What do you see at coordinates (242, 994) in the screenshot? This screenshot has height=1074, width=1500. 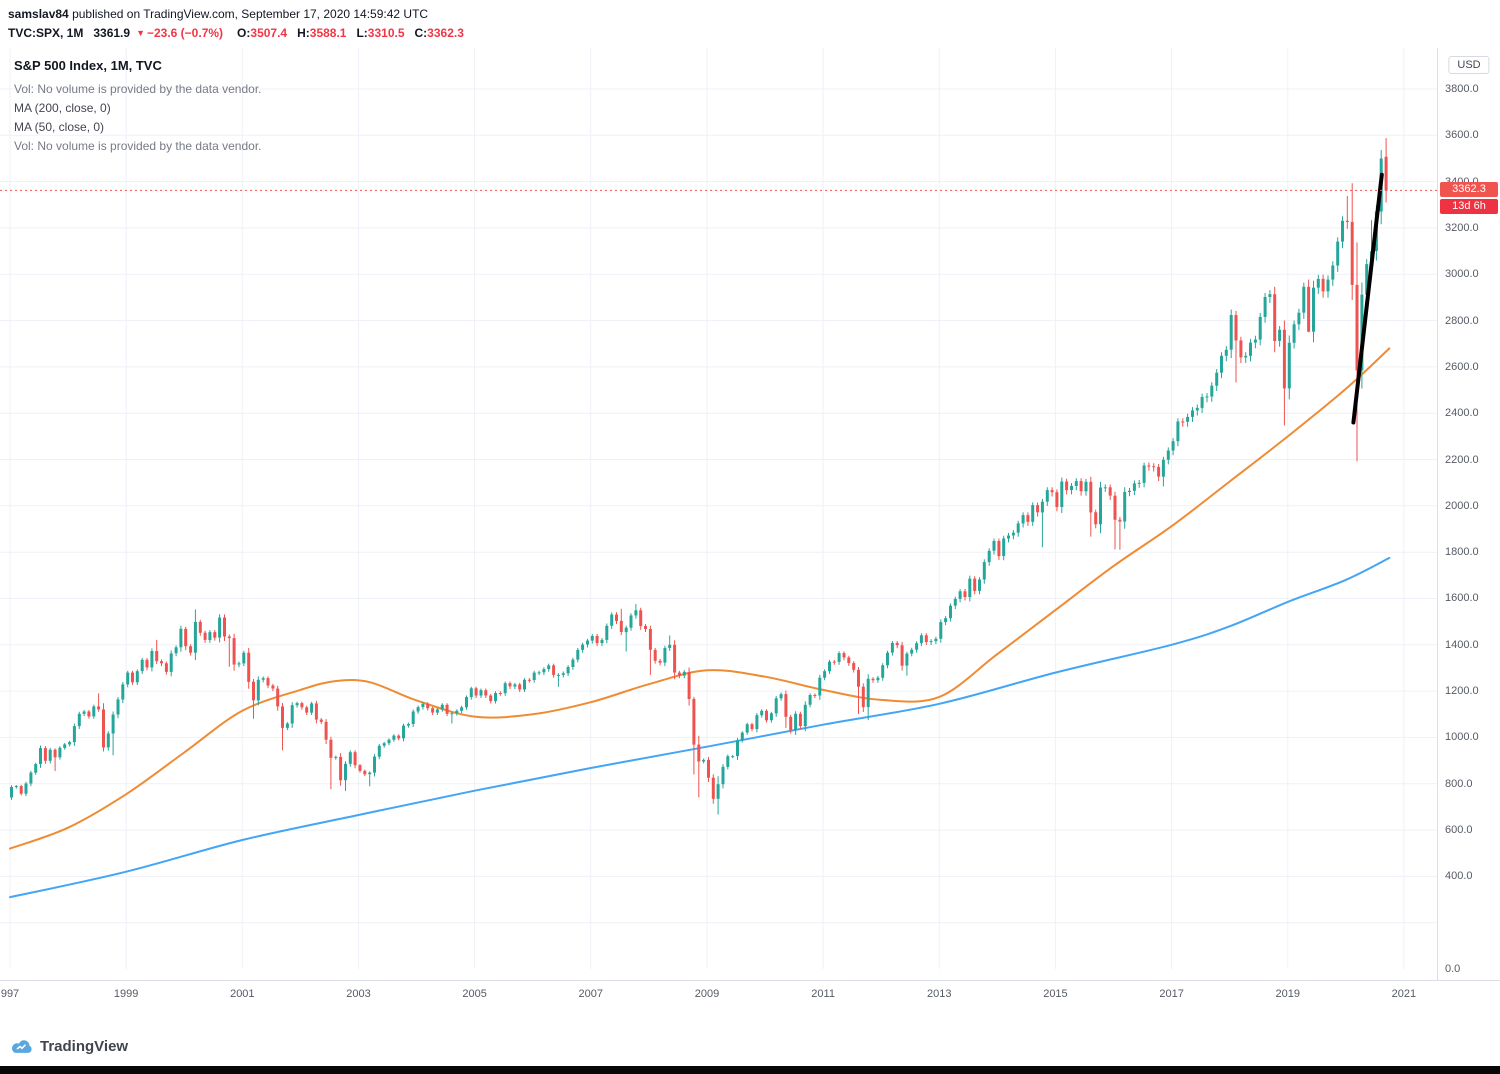 I see `time-axis-label: 2001` at bounding box center [242, 994].